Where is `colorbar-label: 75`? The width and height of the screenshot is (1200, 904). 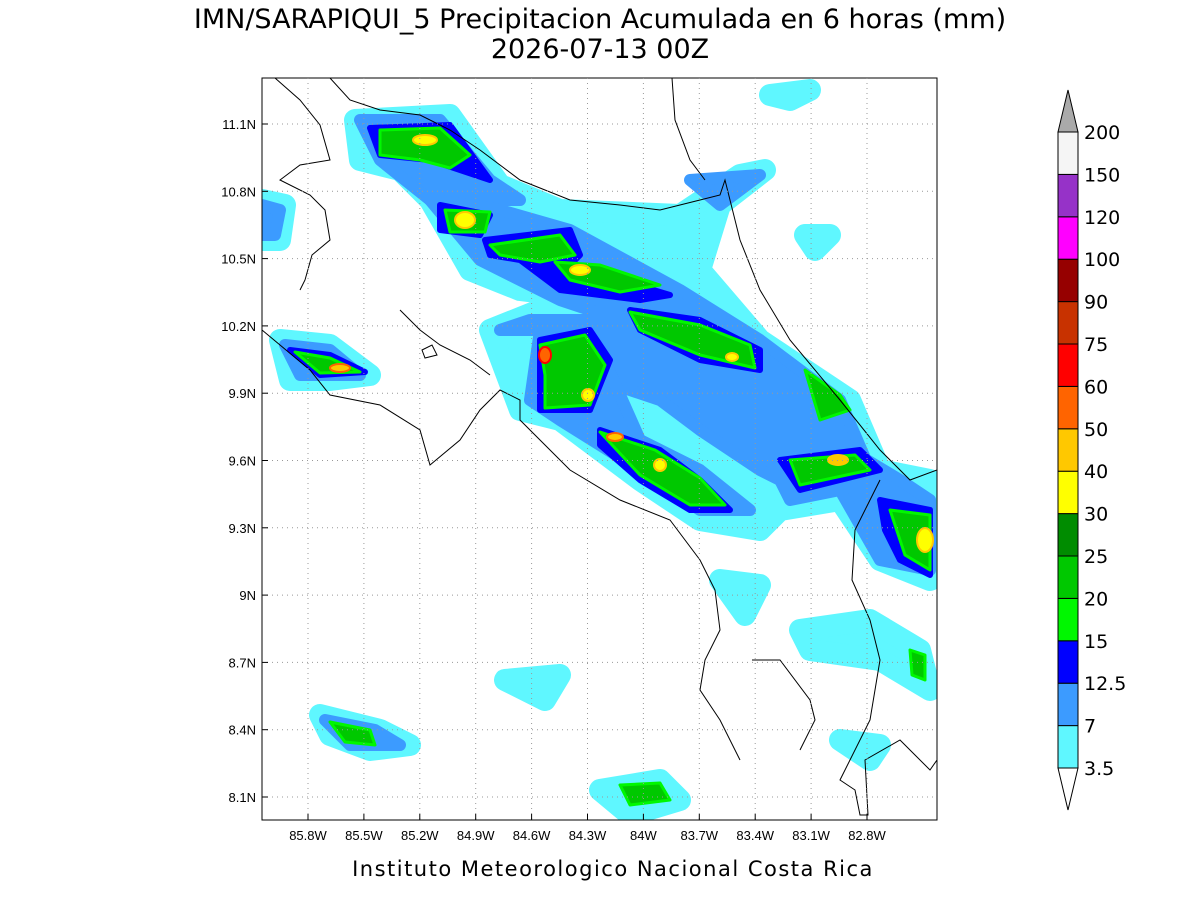 colorbar-label: 75 is located at coordinates (1096, 345).